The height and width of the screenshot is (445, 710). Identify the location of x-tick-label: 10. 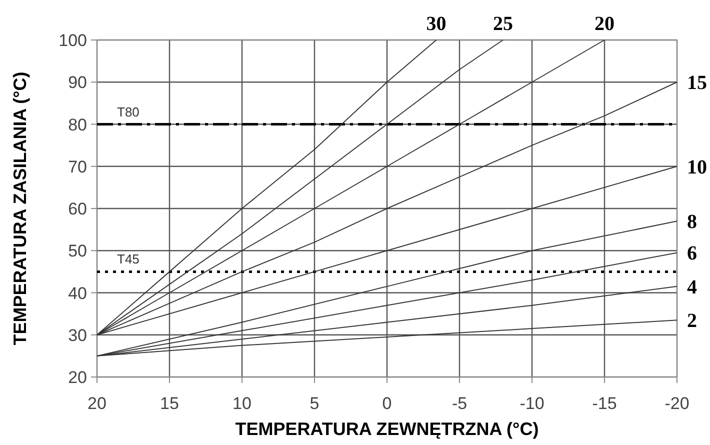
(242, 403).